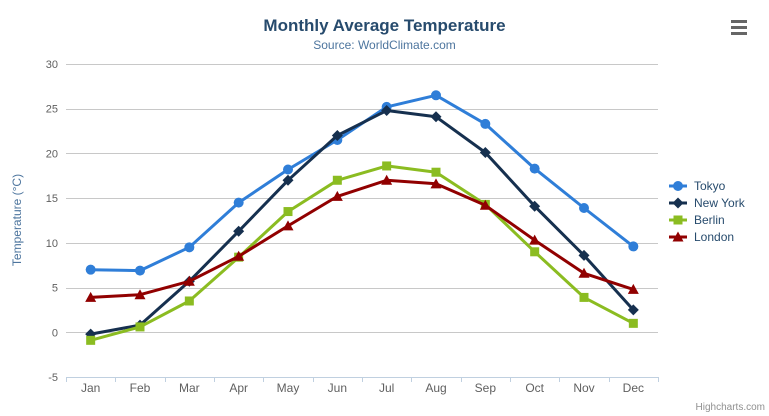 This screenshot has height=416, width=769. What do you see at coordinates (710, 185) in the screenshot?
I see `legend-label: Tokyo` at bounding box center [710, 185].